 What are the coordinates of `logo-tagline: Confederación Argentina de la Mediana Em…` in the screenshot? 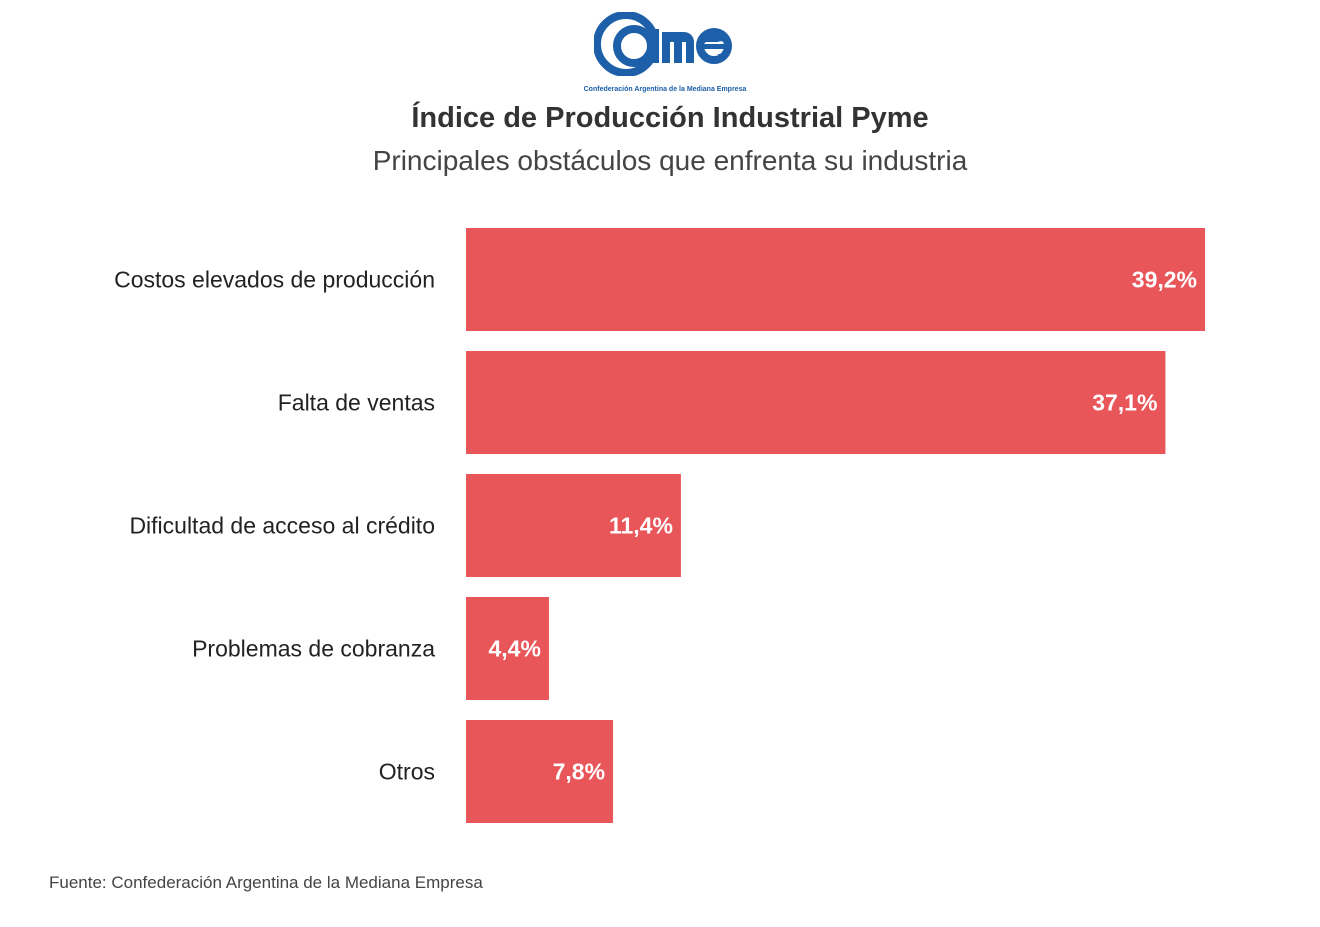 It's located at (665, 89).